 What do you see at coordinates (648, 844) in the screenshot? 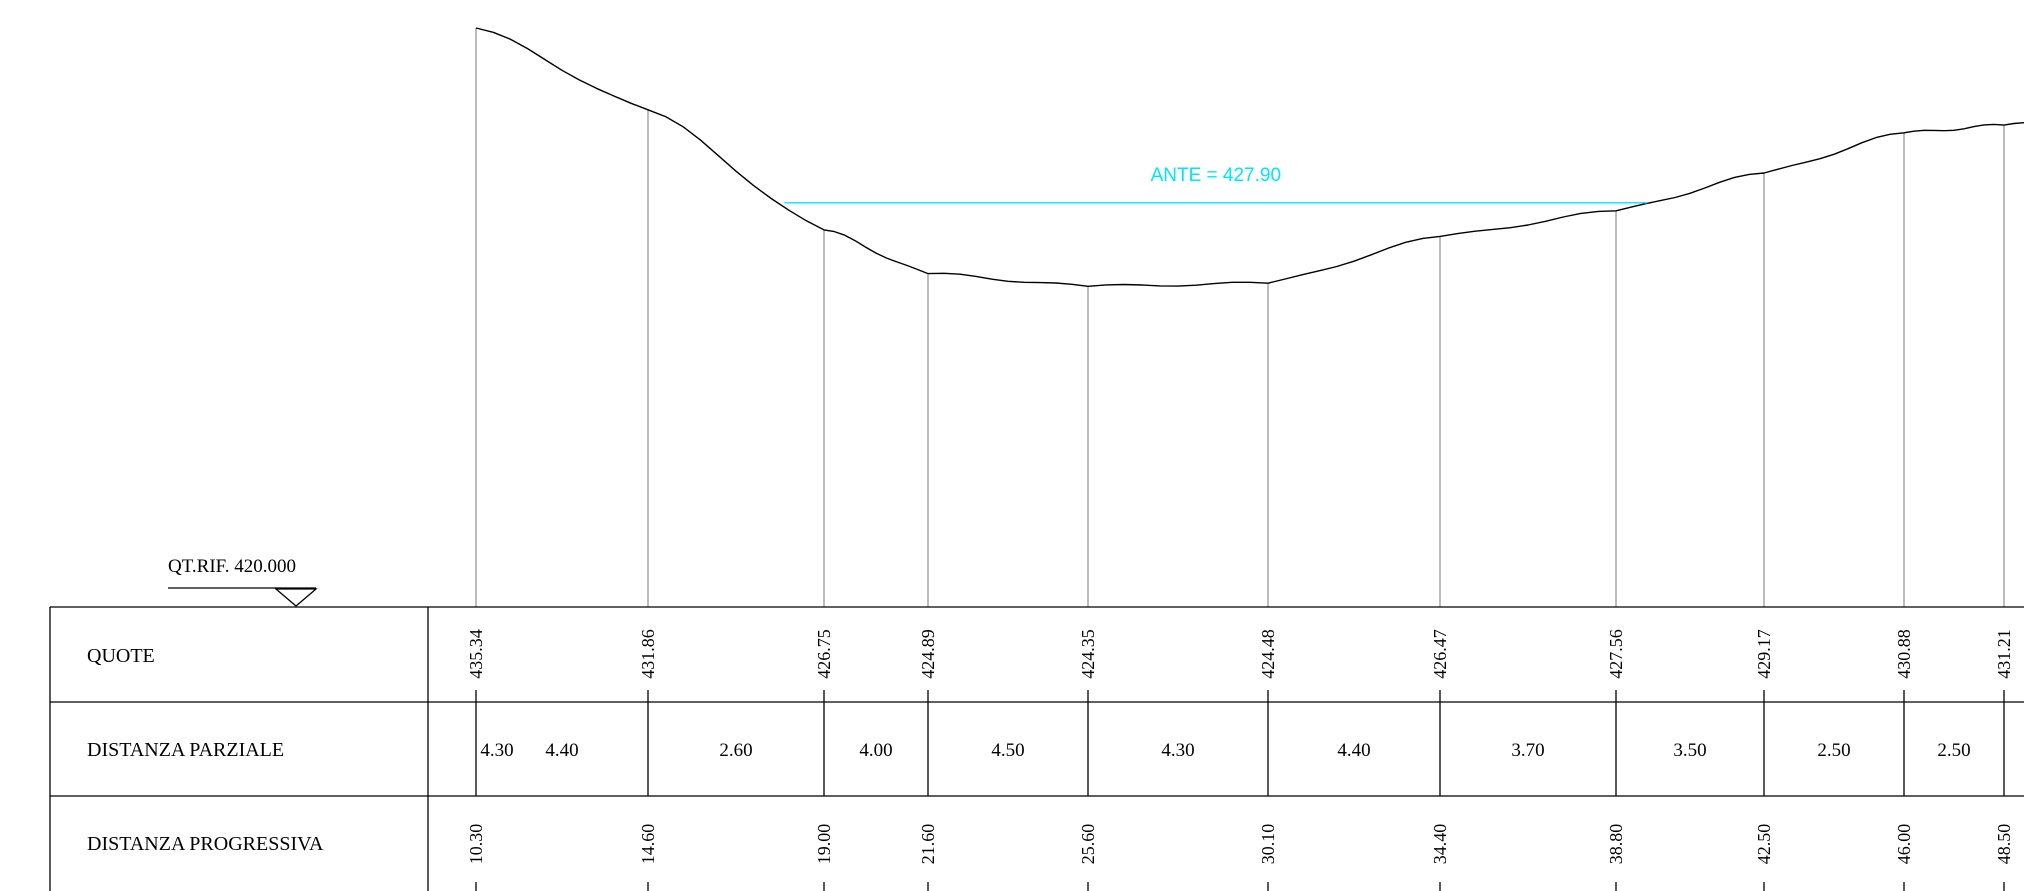
I see `progressiva-value: 14.60` at bounding box center [648, 844].